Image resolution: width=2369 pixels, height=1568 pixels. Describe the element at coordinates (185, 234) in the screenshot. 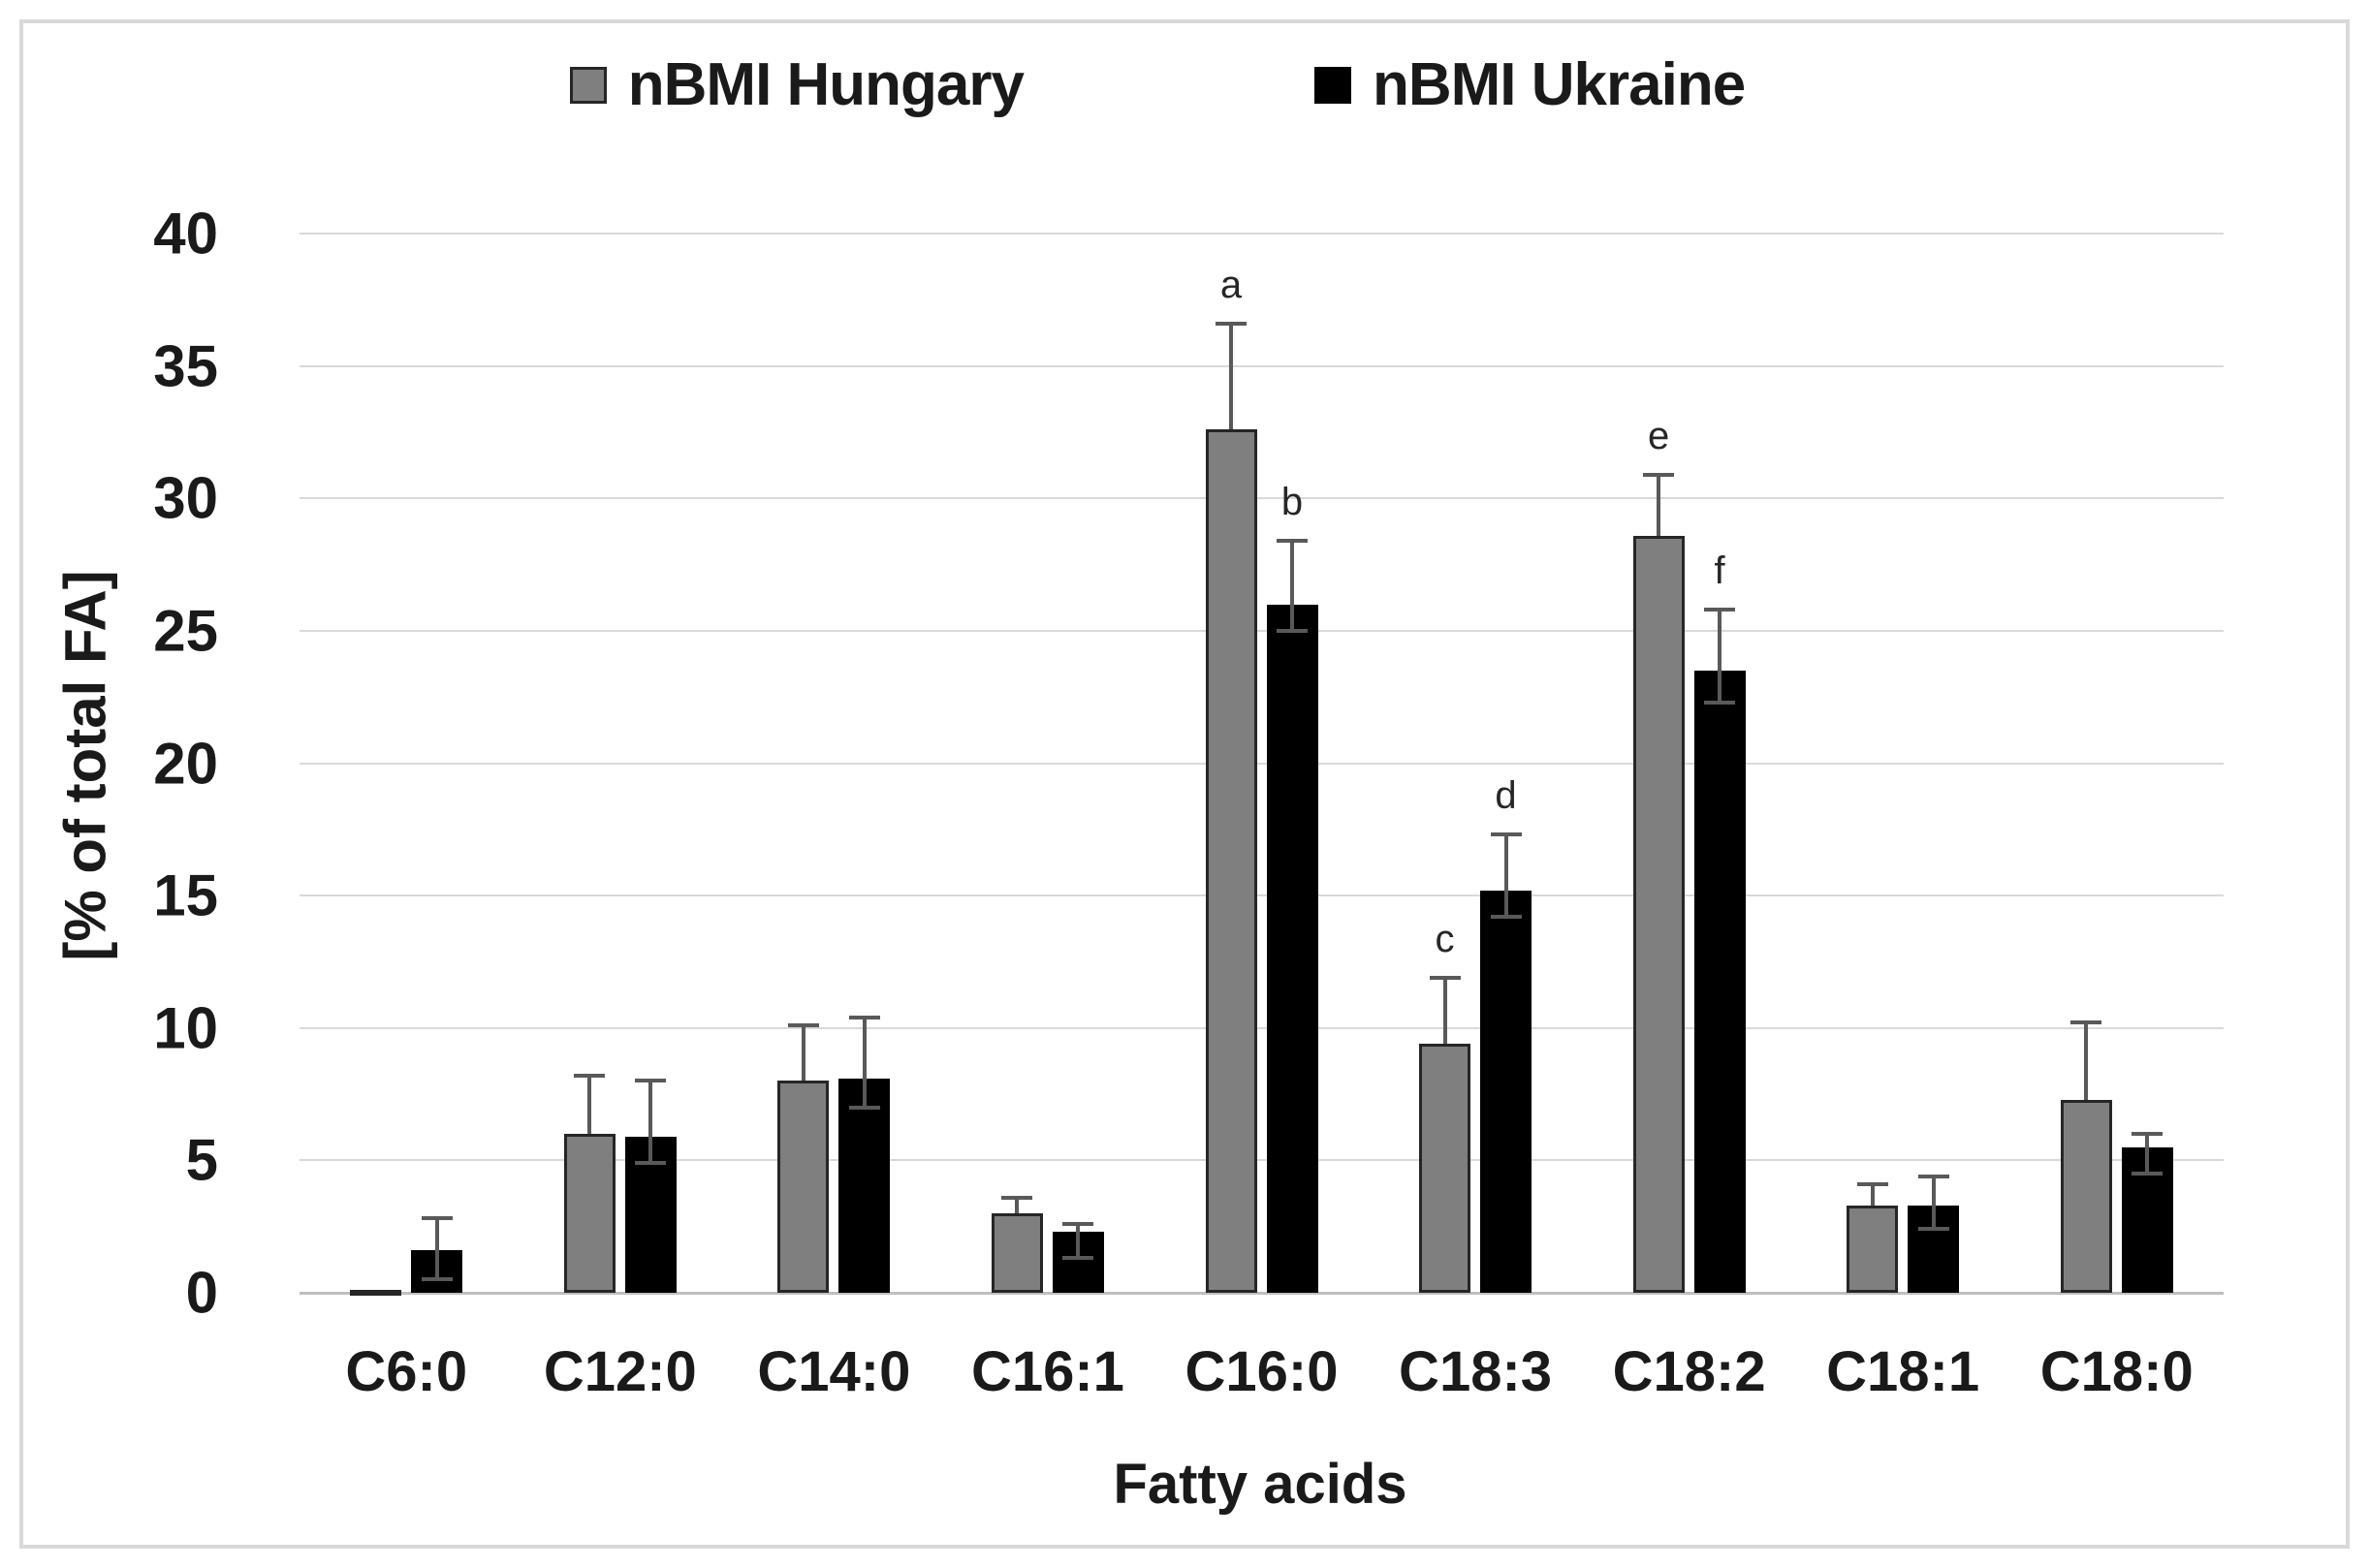

I see `y-tick-label-40: 40` at that location.